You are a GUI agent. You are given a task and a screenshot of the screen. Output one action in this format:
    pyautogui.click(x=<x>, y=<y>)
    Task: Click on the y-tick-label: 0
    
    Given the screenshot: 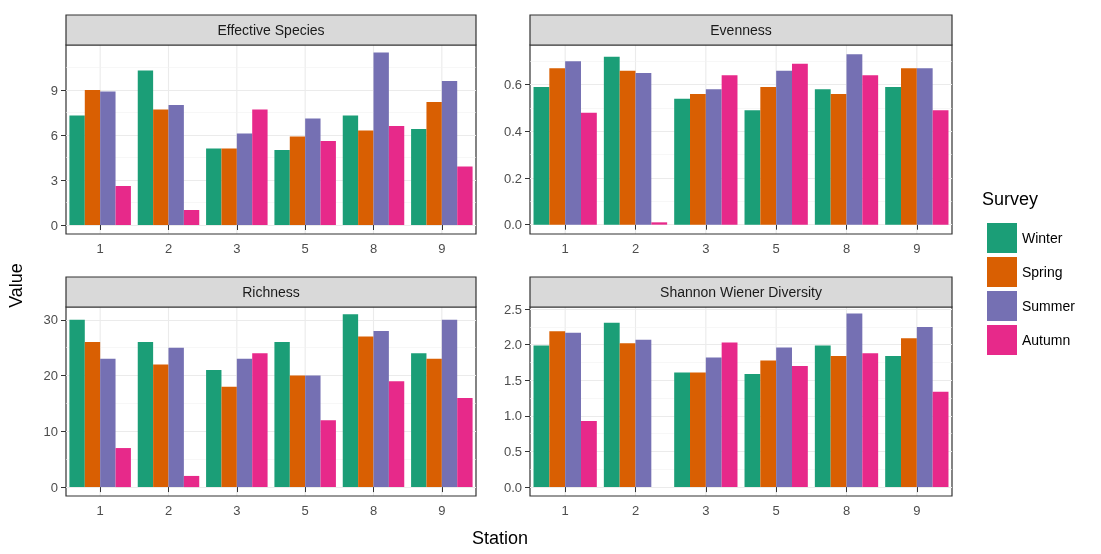 What is the action you would take?
    pyautogui.click(x=54, y=487)
    